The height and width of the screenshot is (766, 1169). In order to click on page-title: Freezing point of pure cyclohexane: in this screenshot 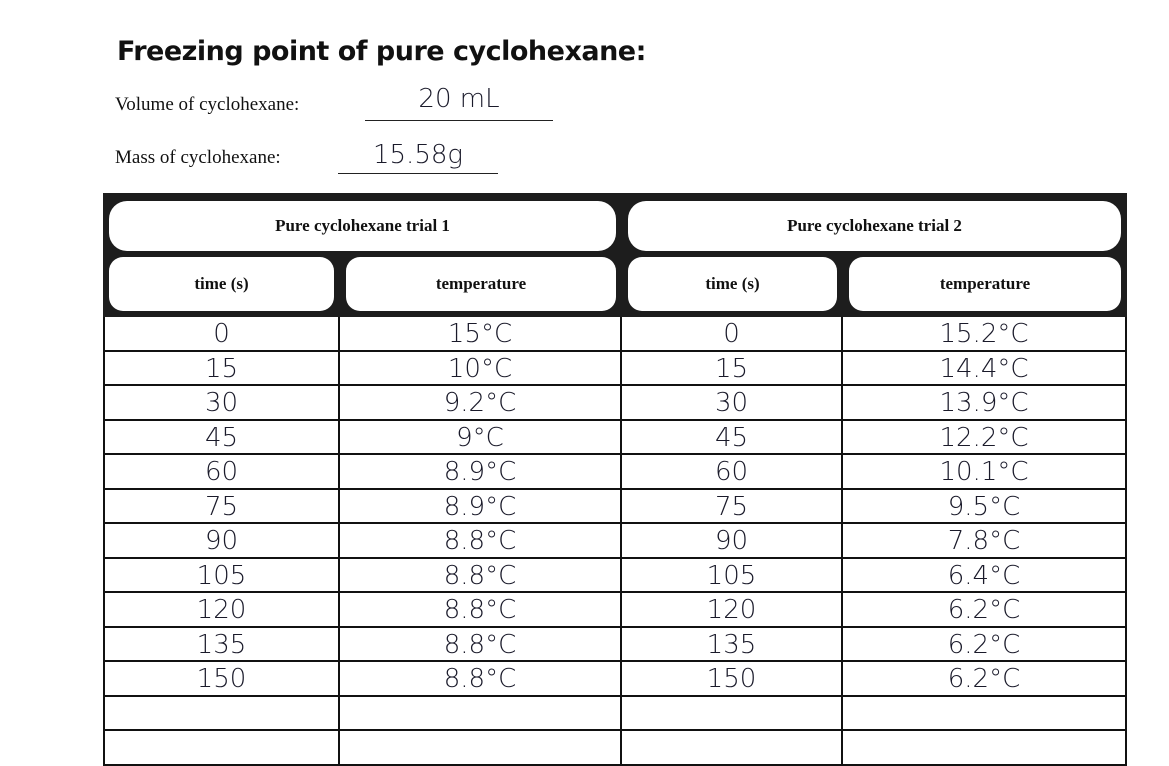, I will do `click(381, 51)`.